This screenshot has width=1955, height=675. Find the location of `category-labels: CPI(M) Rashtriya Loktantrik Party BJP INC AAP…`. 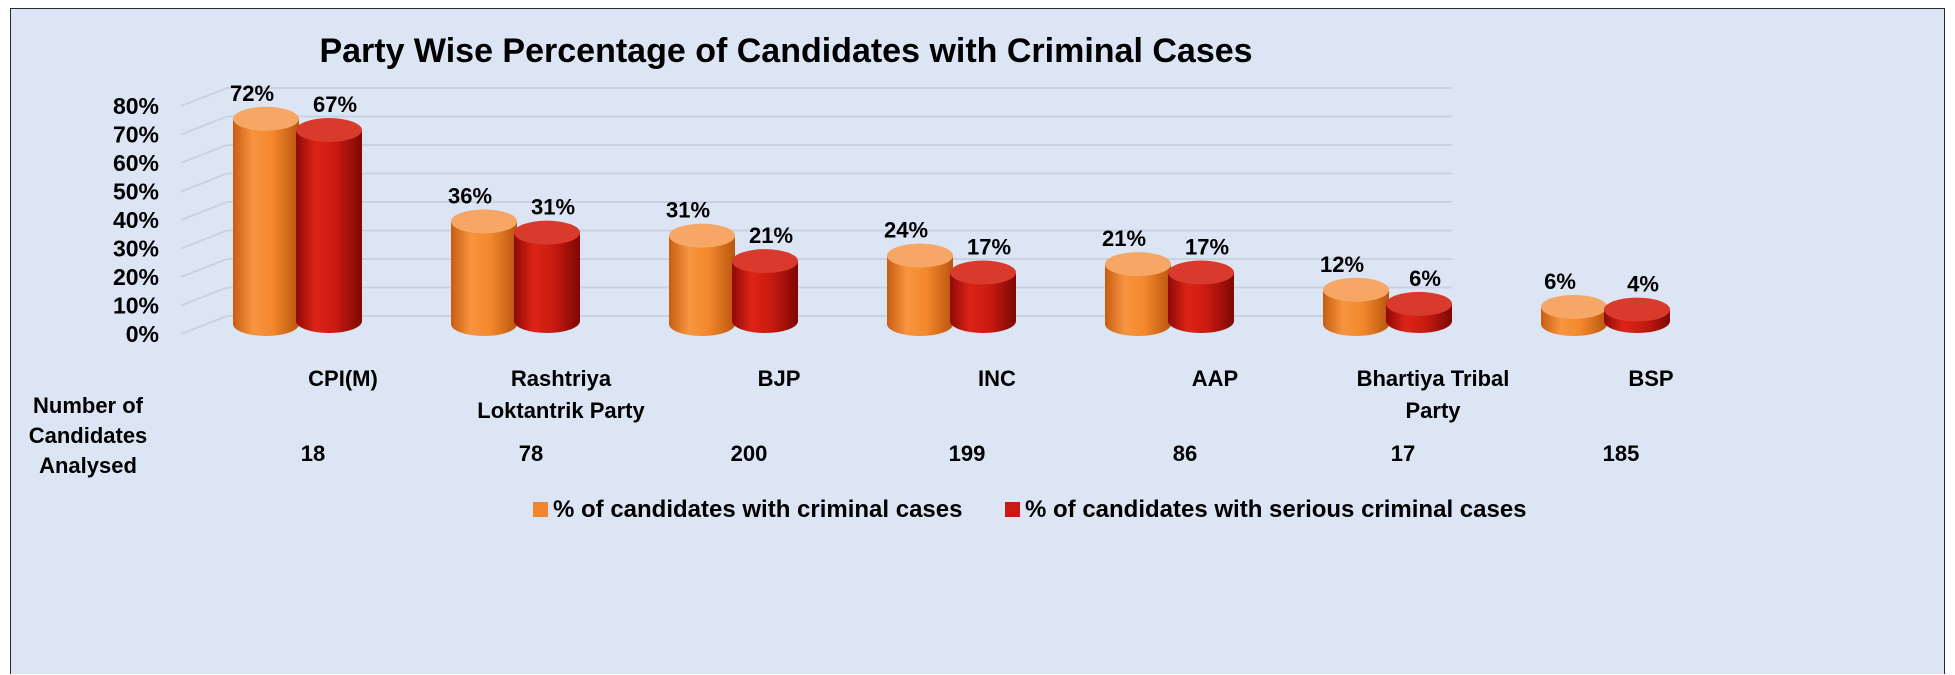

category-labels: CPI(M) Rashtriya Loktantrik Party BJP INC AAP… is located at coordinates (990, 394).